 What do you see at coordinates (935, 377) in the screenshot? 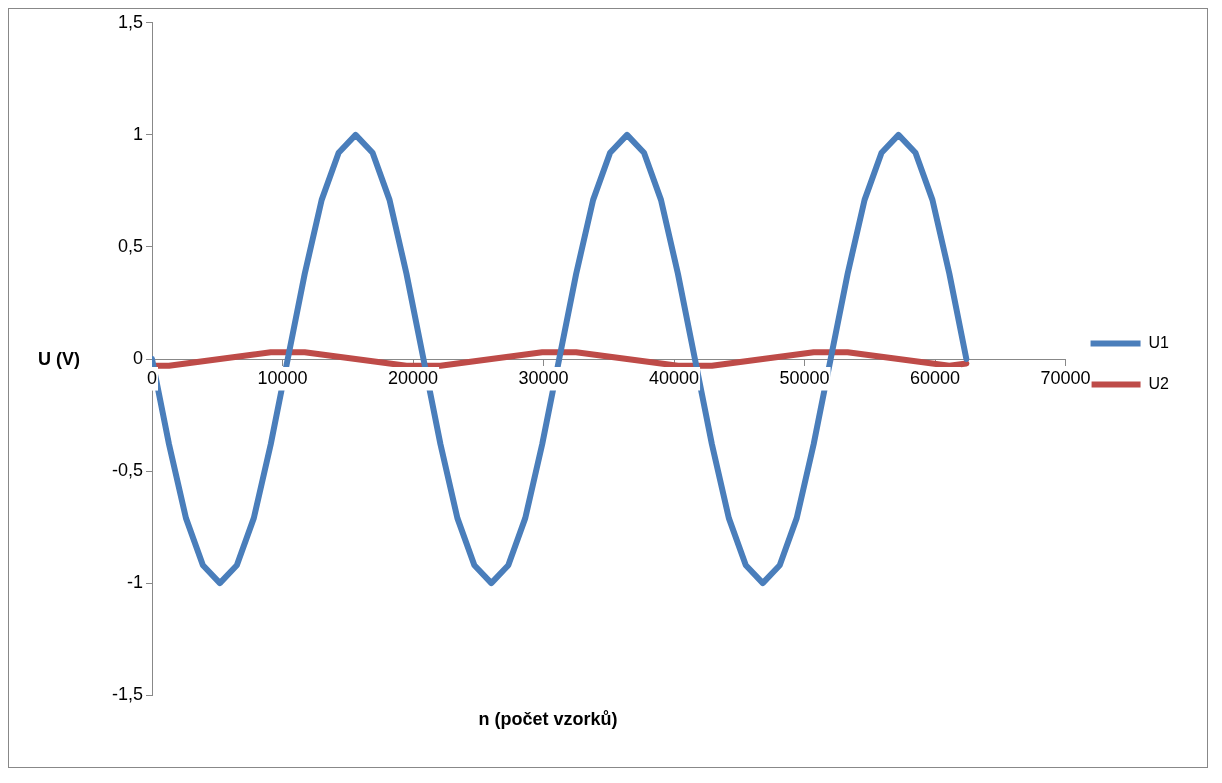
I see `x-tick-label: 60000` at bounding box center [935, 377].